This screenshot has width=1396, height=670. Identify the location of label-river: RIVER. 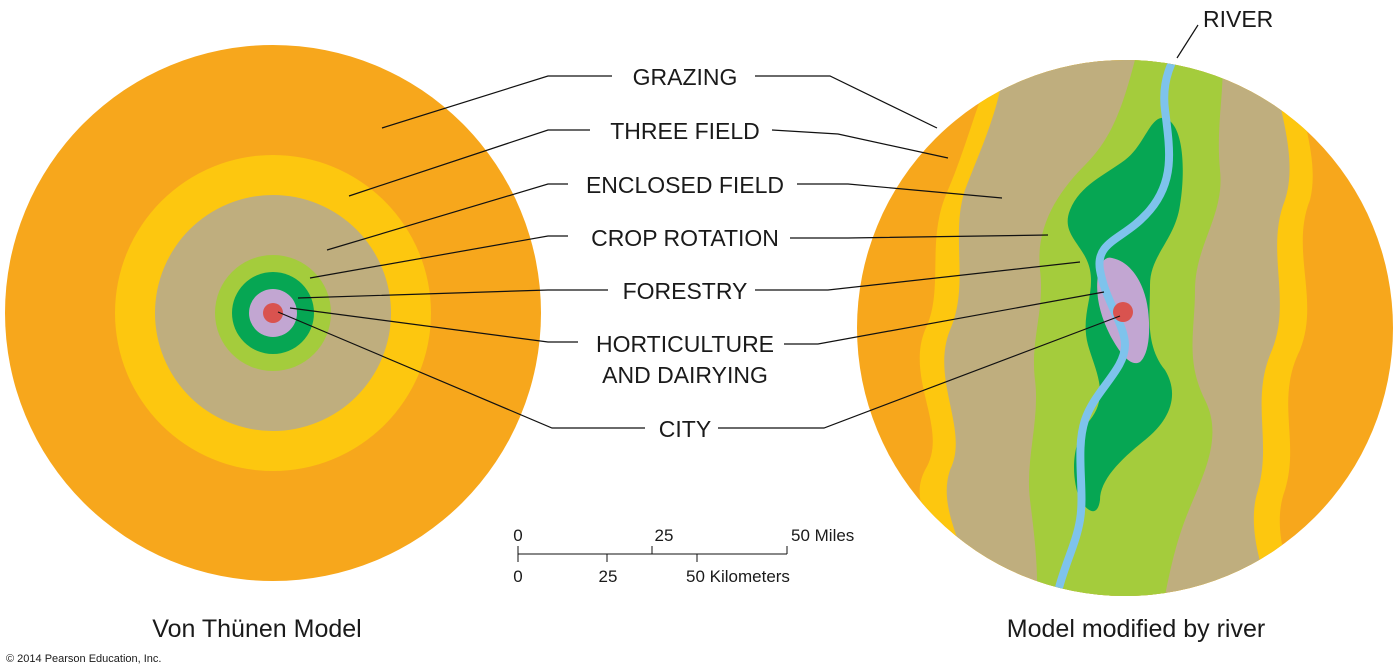
(1238, 19).